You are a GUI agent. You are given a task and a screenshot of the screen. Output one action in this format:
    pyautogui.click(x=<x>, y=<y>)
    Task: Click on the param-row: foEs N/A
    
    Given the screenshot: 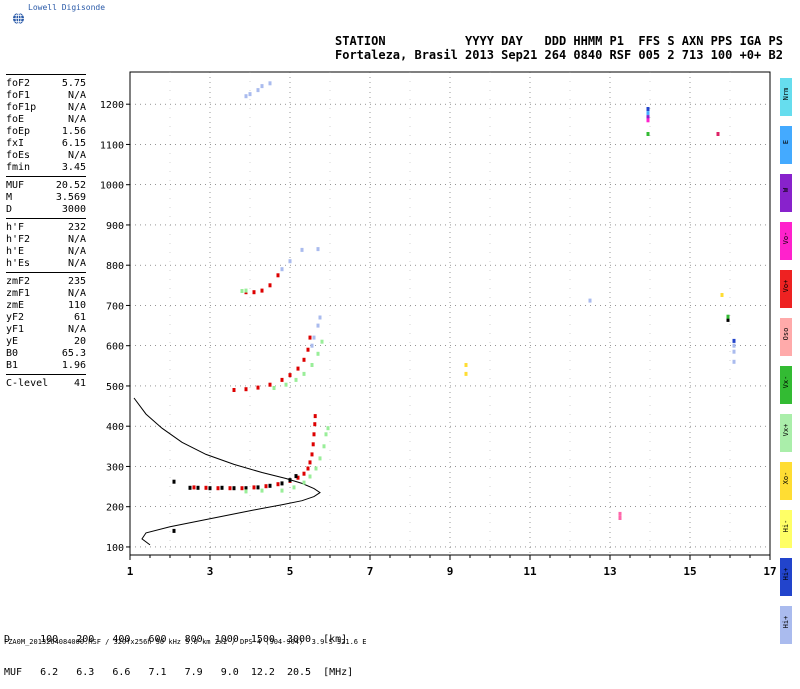 What is the action you would take?
    pyautogui.click(x=46, y=156)
    